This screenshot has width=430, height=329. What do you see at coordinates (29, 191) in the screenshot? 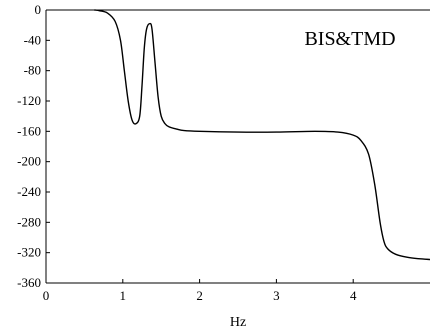
I see `y-tick-label: -240` at bounding box center [29, 191].